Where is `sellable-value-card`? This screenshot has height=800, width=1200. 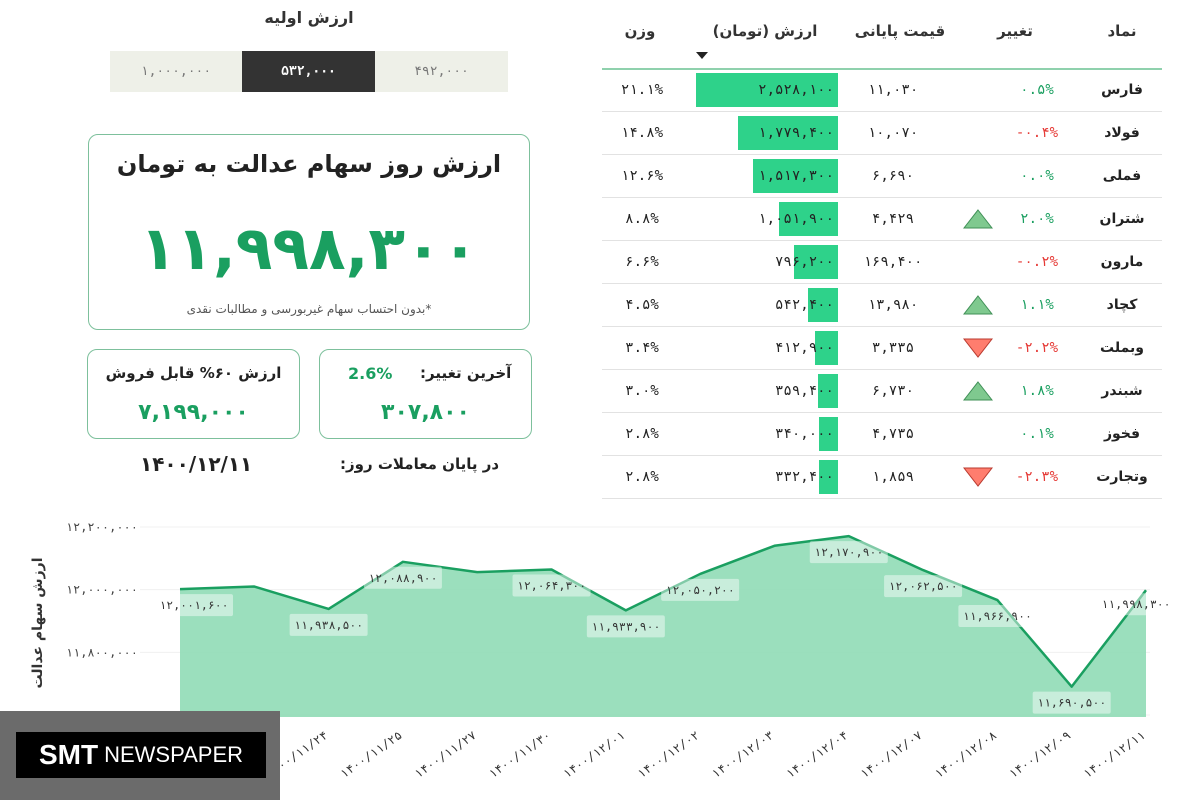 sellable-value-card is located at coordinates (193, 394).